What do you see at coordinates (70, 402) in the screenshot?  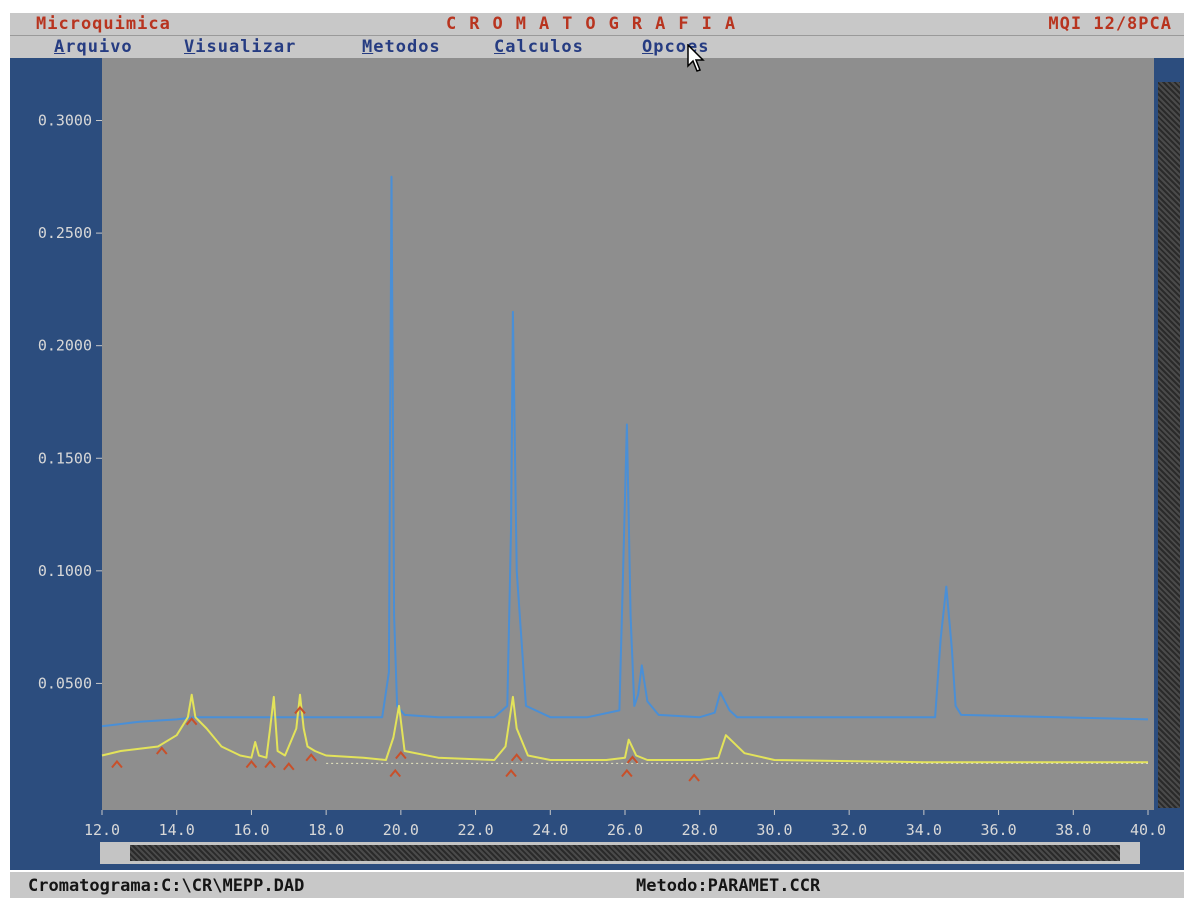 I see `y-axis: 0.0500 0.1000 0.1500 0.2000 0.2500 0.3000` at bounding box center [70, 402].